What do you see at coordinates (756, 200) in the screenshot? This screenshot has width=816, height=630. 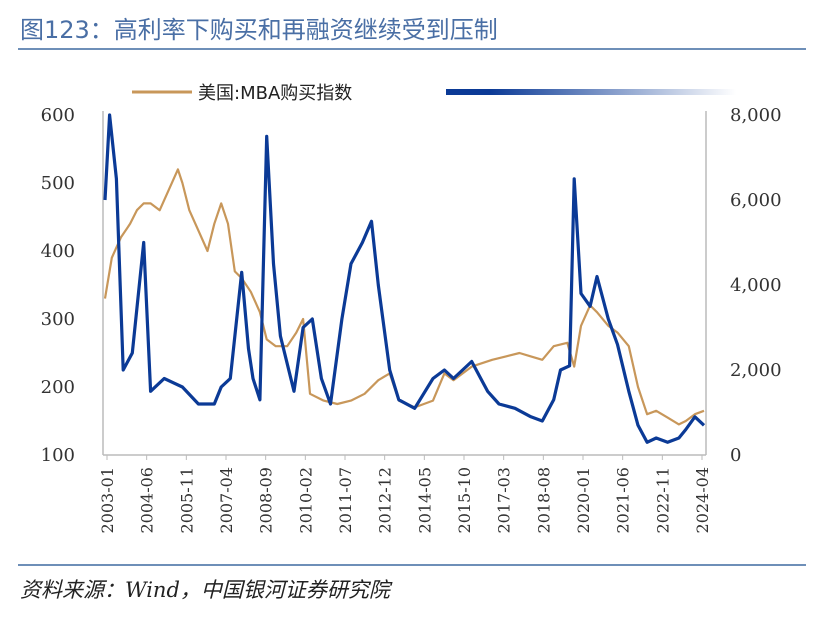 I see `y-right-tick-label: 6,000` at bounding box center [756, 200].